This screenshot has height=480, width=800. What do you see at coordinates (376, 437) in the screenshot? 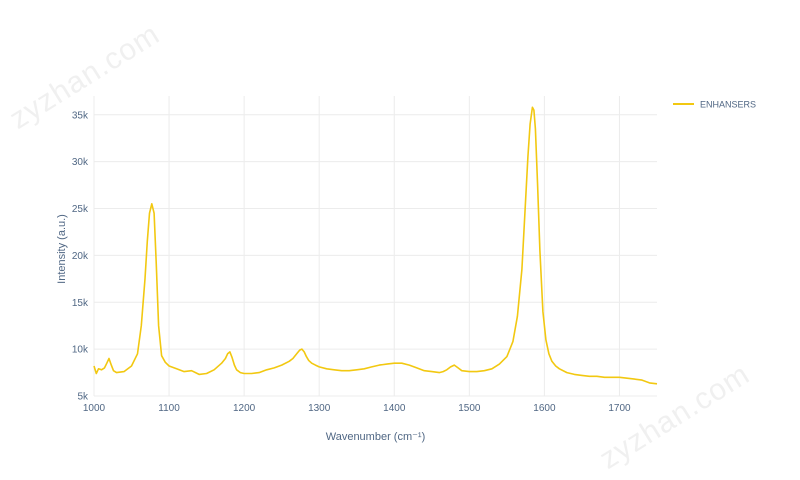
I see `x-axis-title: Wavenumber (cm⁻¹)` at bounding box center [376, 437].